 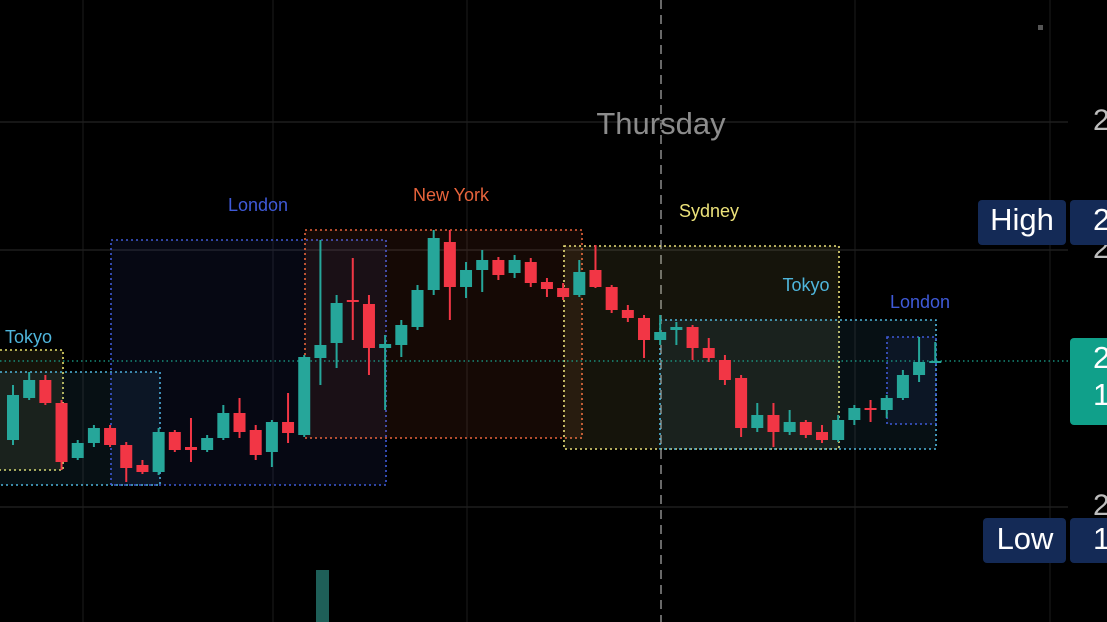 I want to click on low-tag-value-box, so click(x=1088, y=540).